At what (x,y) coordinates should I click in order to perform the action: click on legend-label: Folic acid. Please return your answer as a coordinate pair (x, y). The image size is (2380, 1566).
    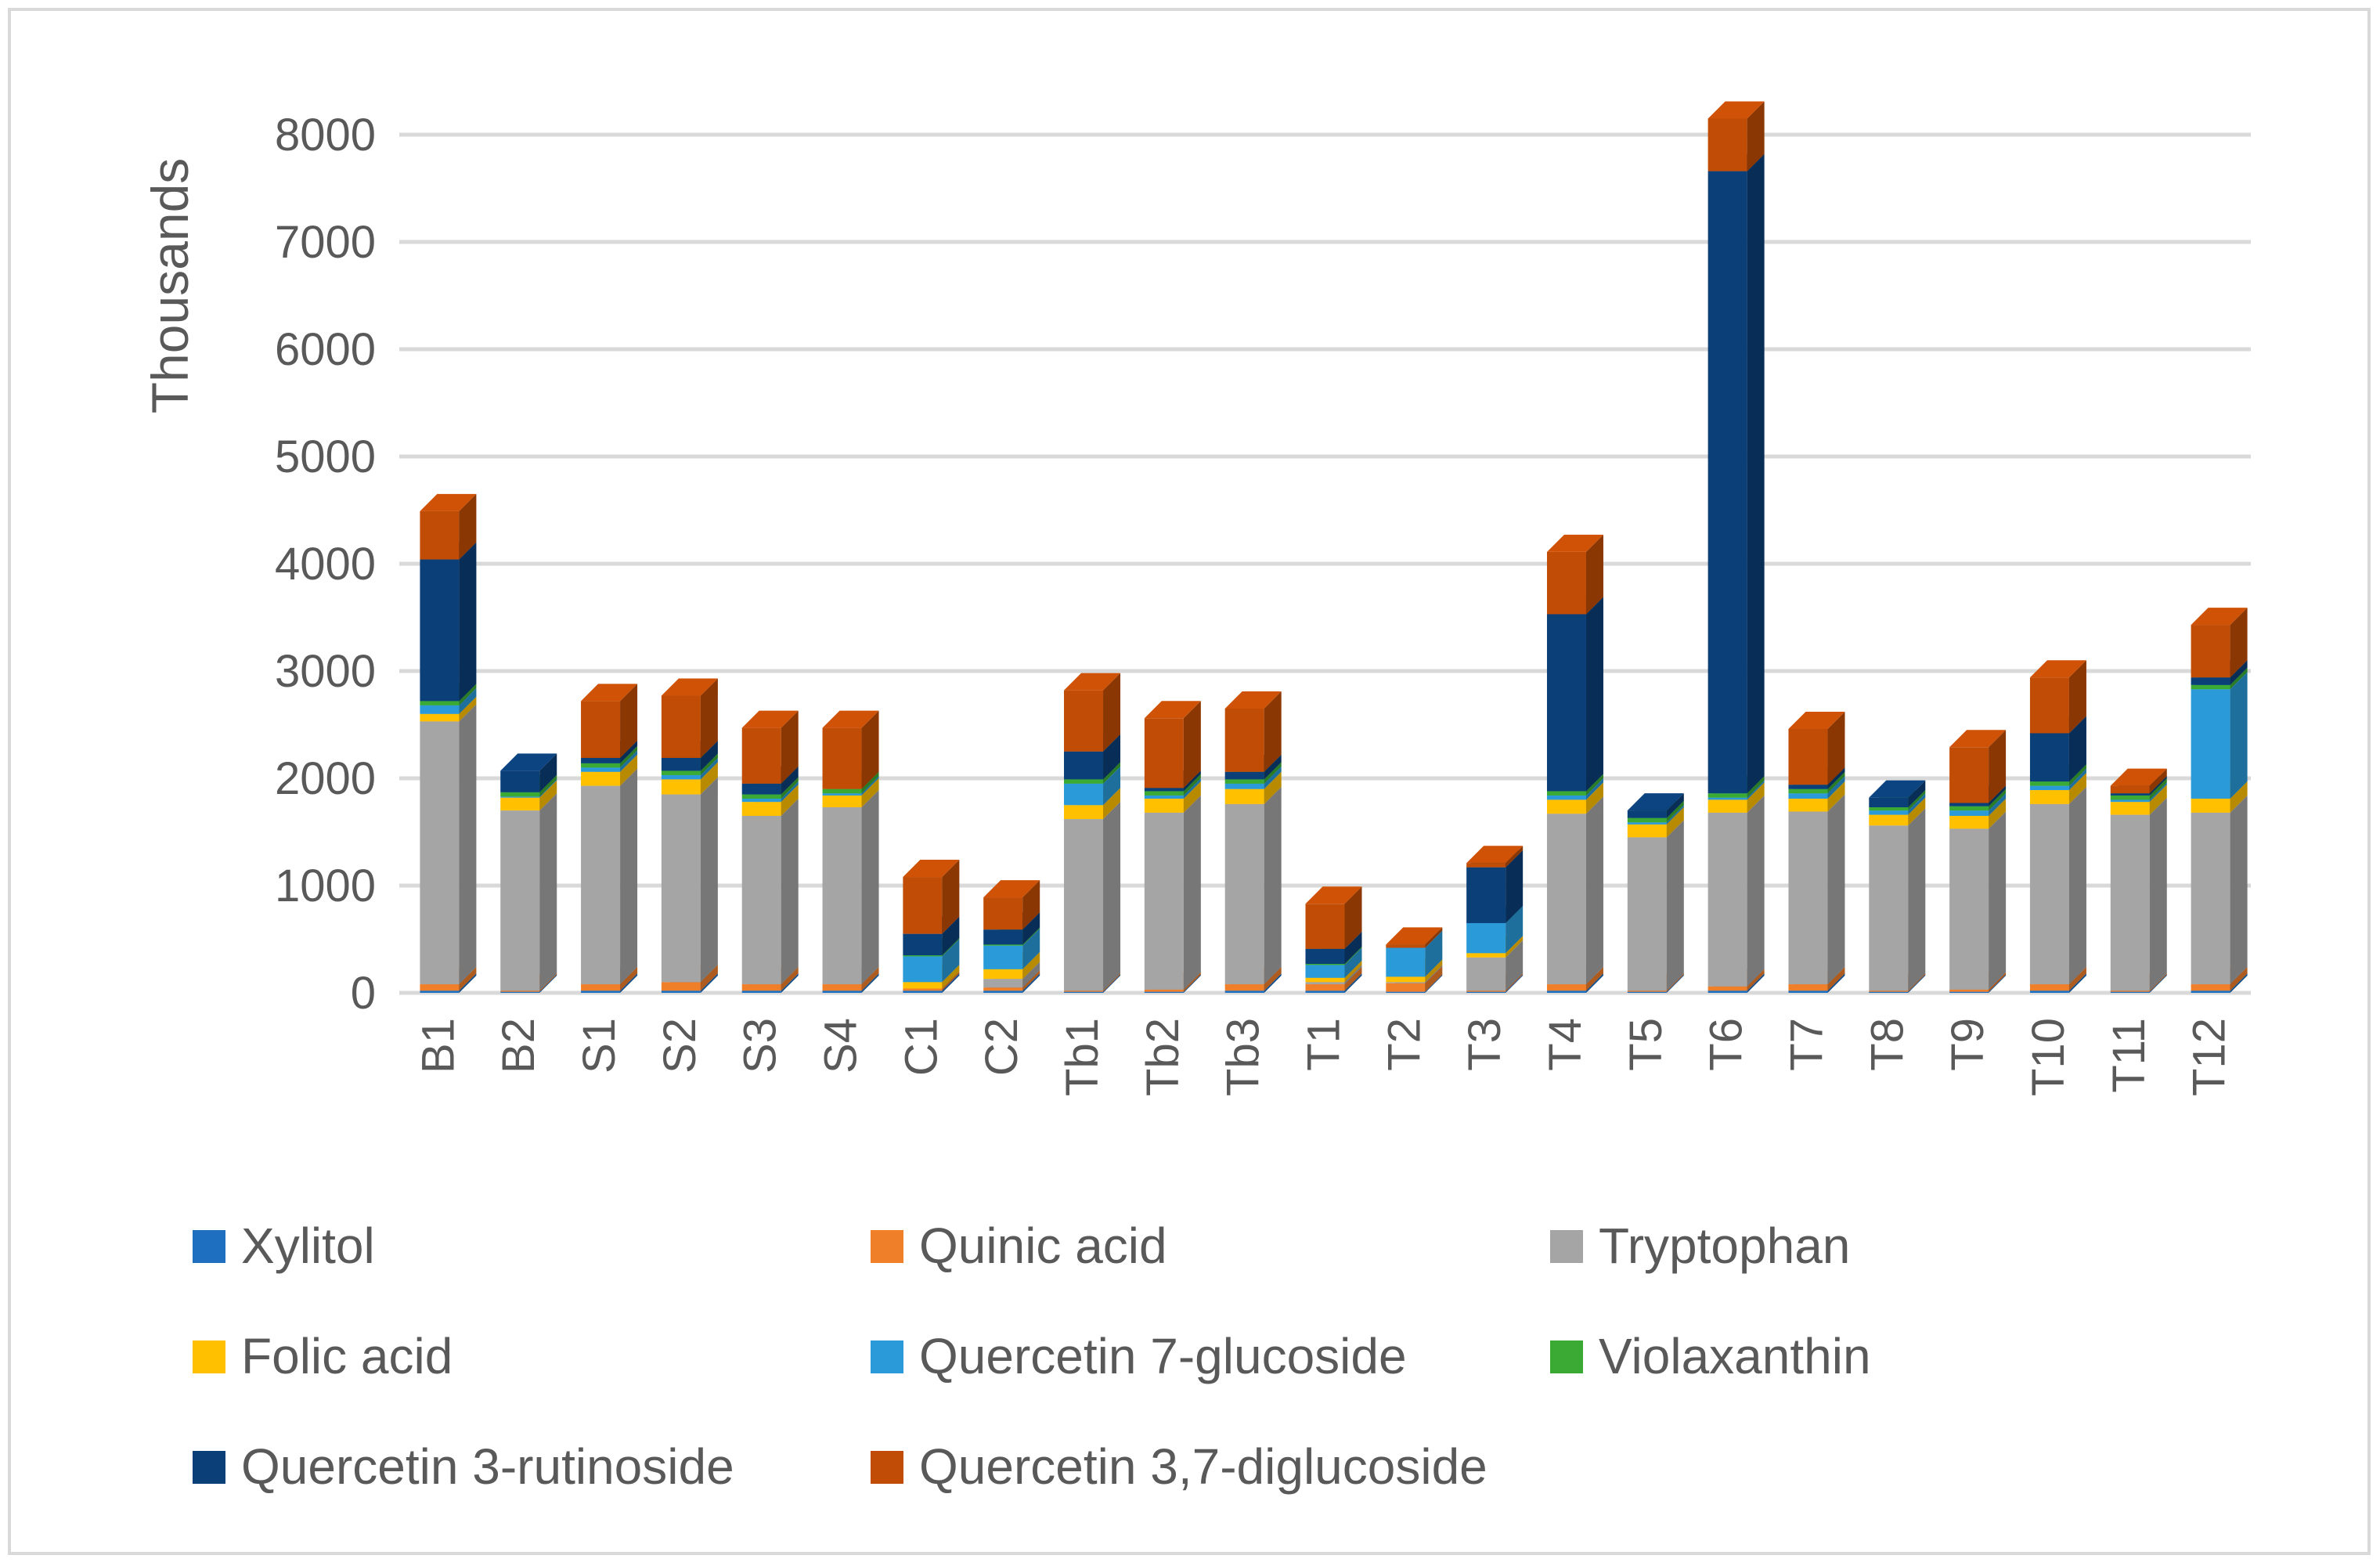
    Looking at the image, I should click on (347, 1356).